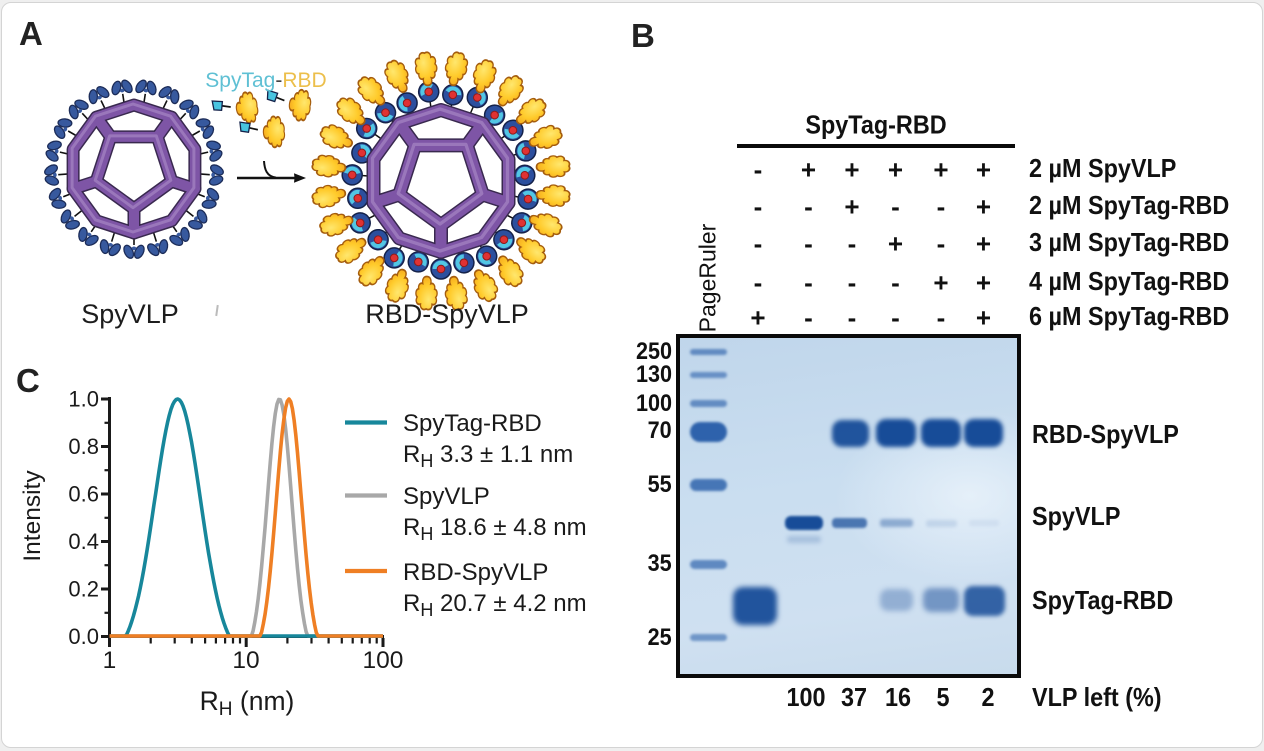  I want to click on svg-text: 0.8, so click(83, 446).